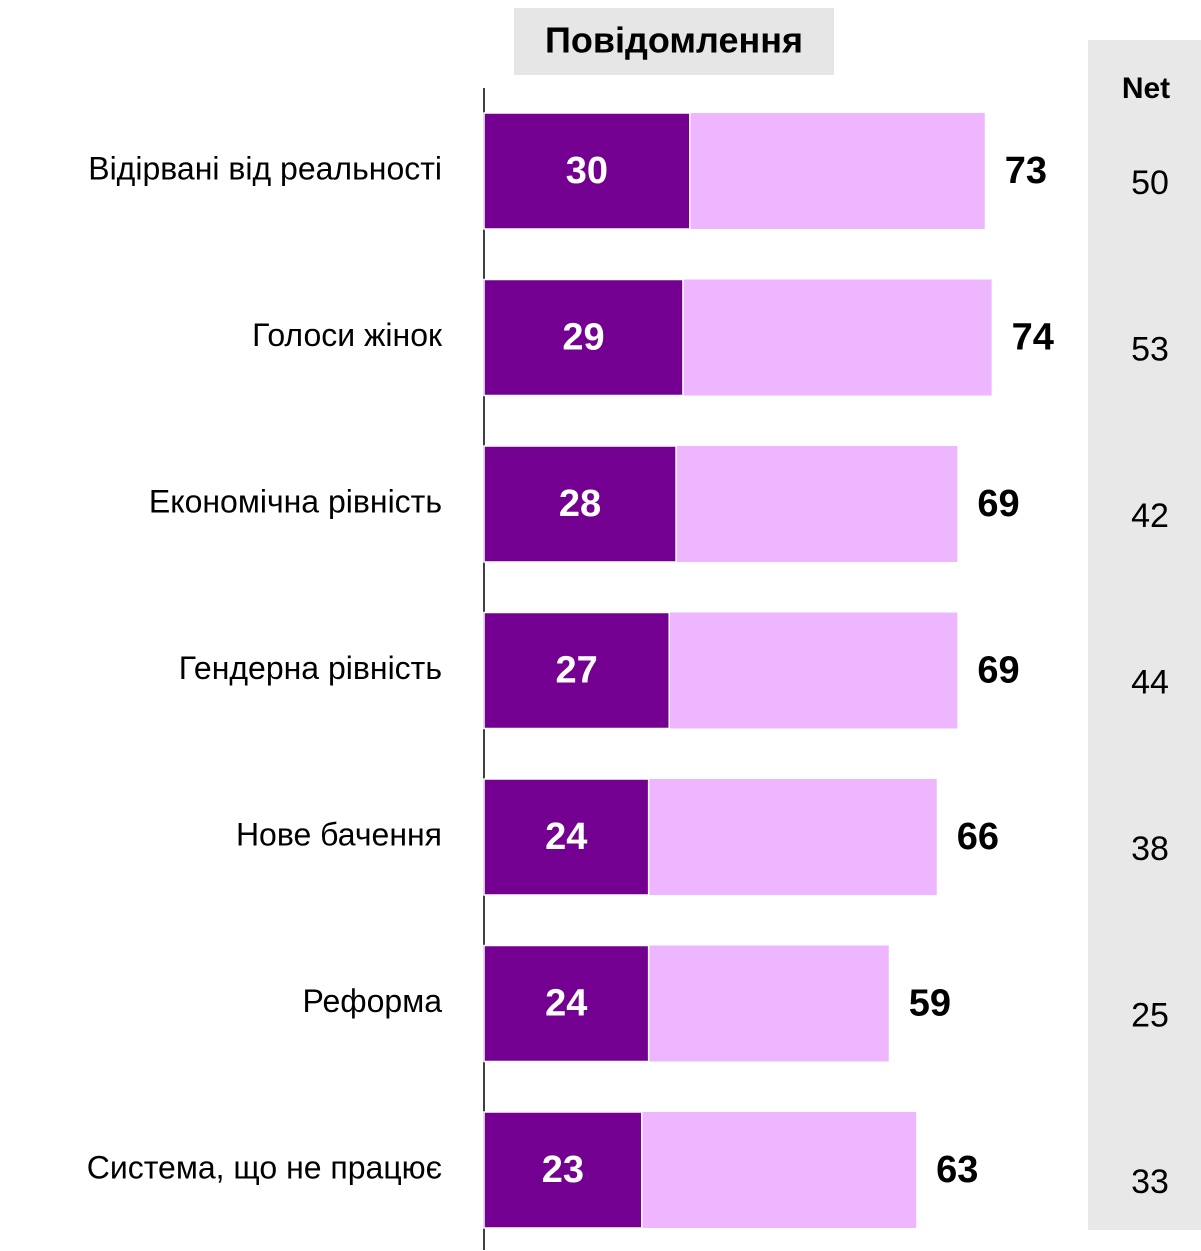 The height and width of the screenshot is (1251, 1201). I want to click on category-label: Система, що не працює, so click(264, 1167).